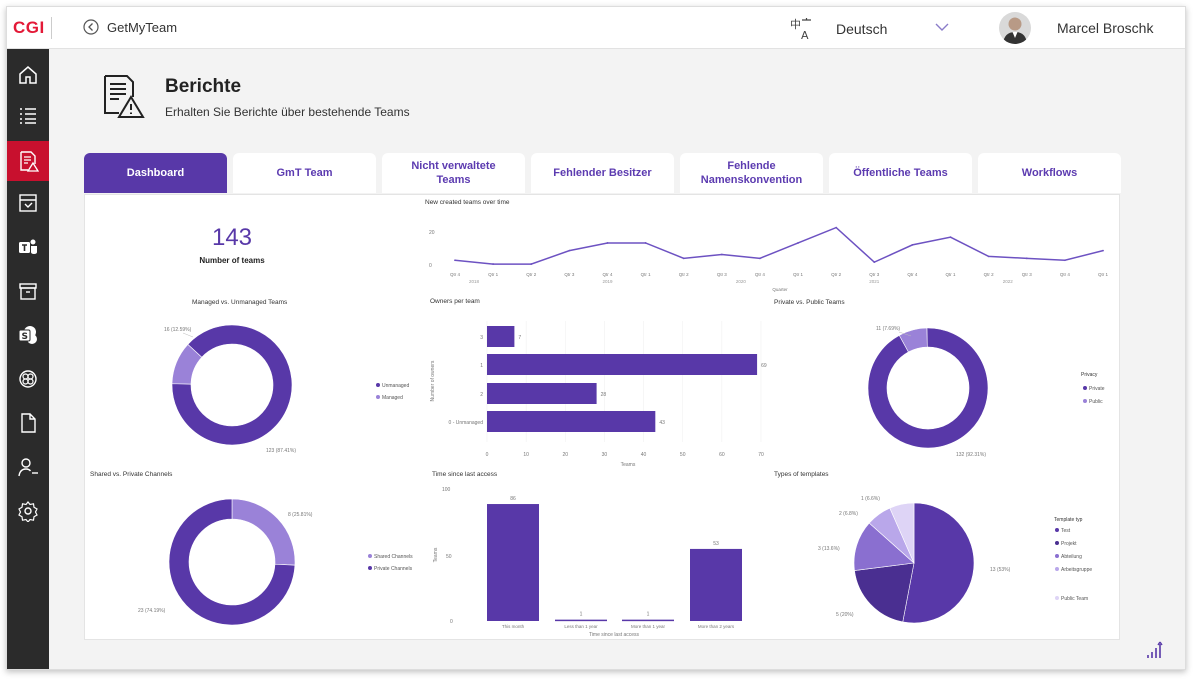 The height and width of the screenshot is (684, 1200). Describe the element at coordinates (393, 569) in the screenshot. I see `legend-label: Private Channels` at that location.